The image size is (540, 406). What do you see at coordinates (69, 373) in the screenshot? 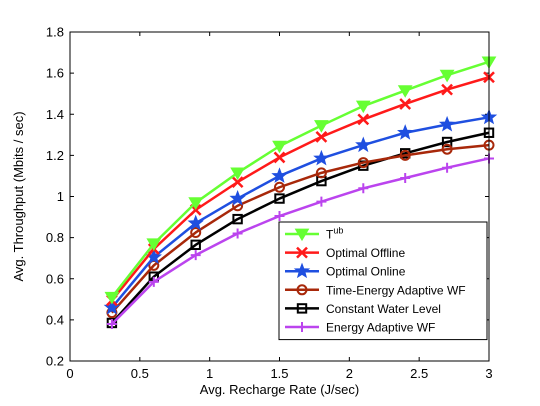
I see `x-tick-label: 0` at bounding box center [69, 373].